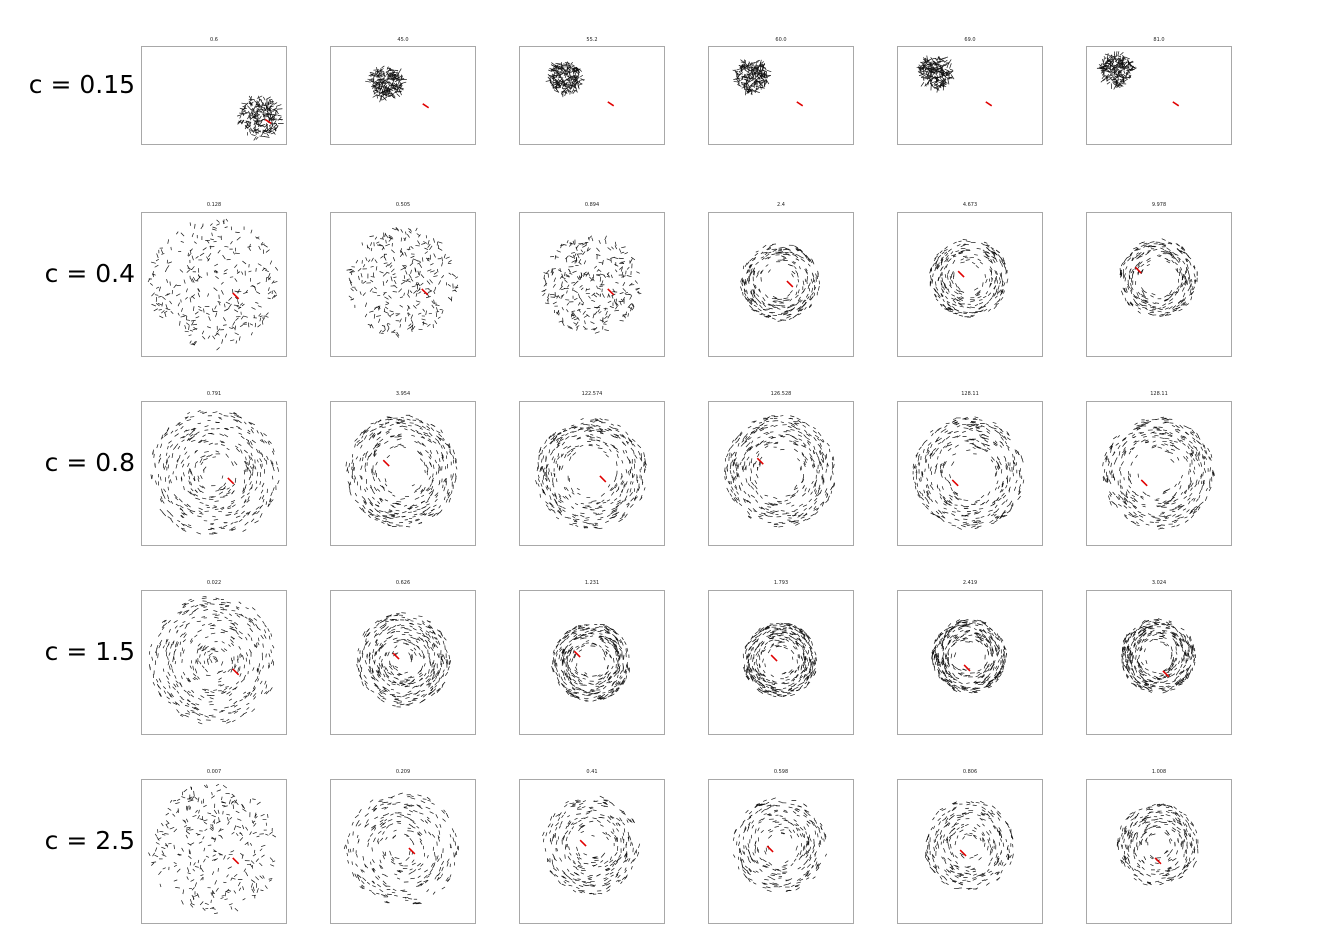 The image size is (1323, 945). I want to click on panel-title: 0.791, so click(214, 394).